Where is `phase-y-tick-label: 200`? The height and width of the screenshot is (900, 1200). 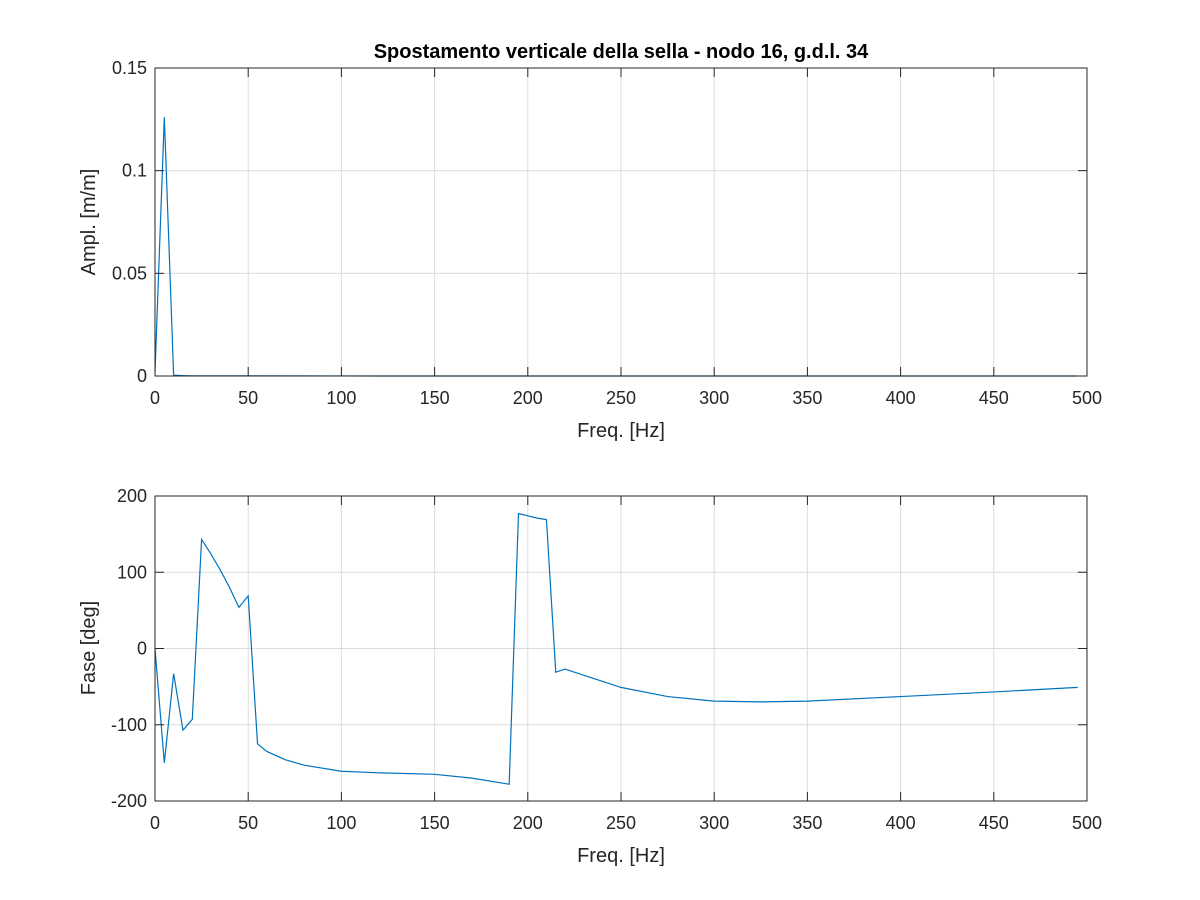 phase-y-tick-label: 200 is located at coordinates (132, 496).